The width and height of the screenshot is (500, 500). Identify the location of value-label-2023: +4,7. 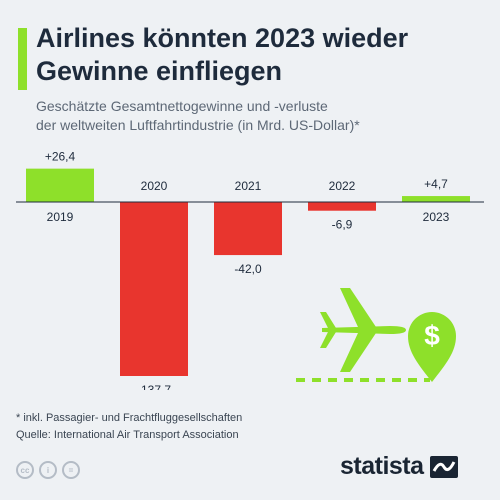
(436, 184).